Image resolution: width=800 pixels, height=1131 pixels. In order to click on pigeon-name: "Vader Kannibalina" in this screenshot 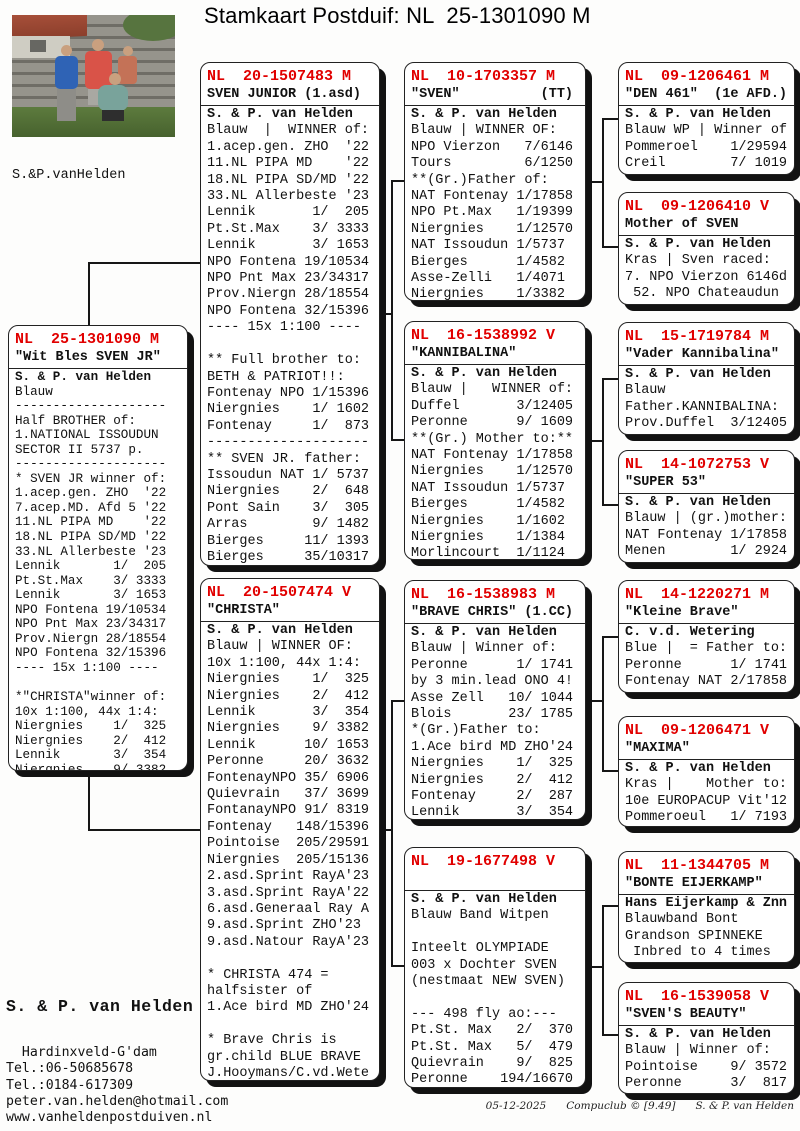, I will do `click(702, 354)`.